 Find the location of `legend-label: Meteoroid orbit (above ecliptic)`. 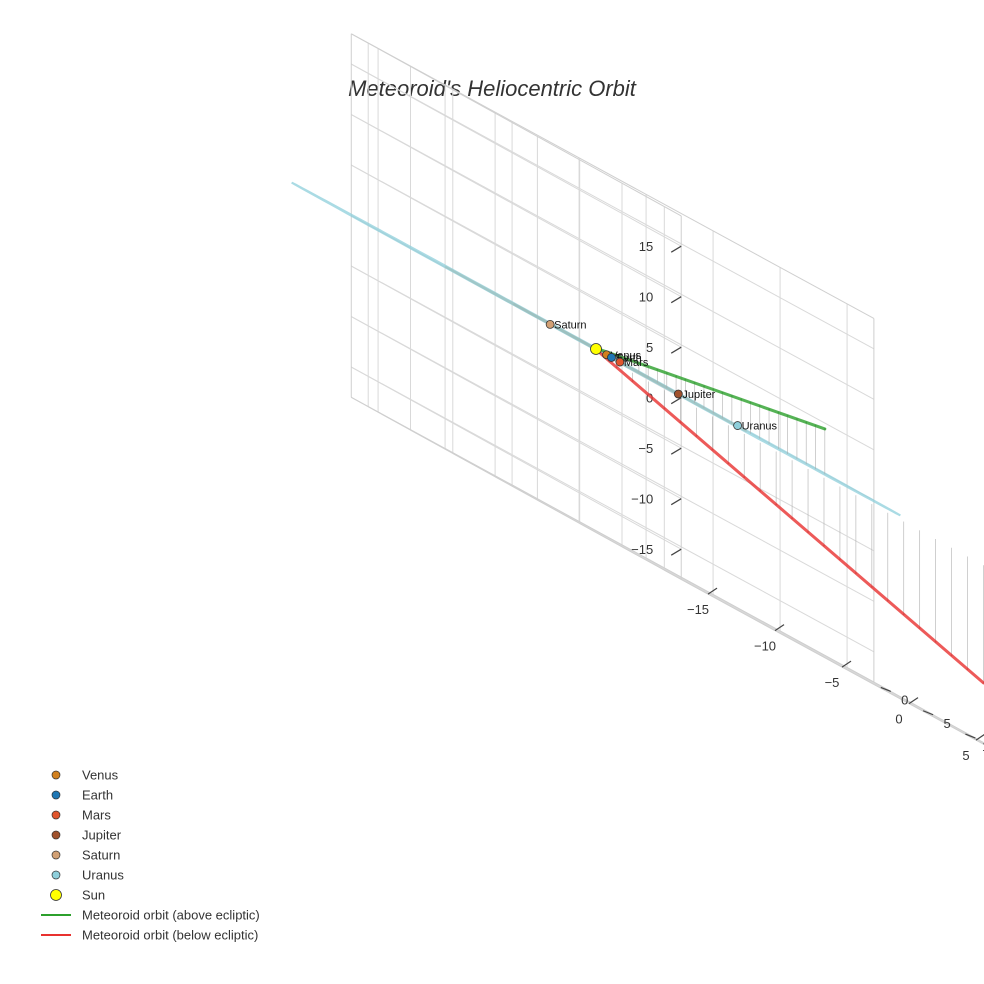

legend-label: Meteoroid orbit (above ecliptic) is located at coordinates (171, 915).